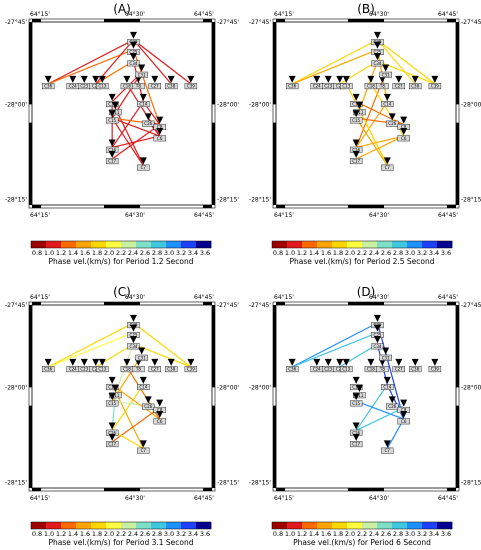 Image resolution: width=481 pixels, height=550 pixels. Describe the element at coordinates (386, 534) in the screenshot. I see `colorbar-tick-label: 2.6` at that location.